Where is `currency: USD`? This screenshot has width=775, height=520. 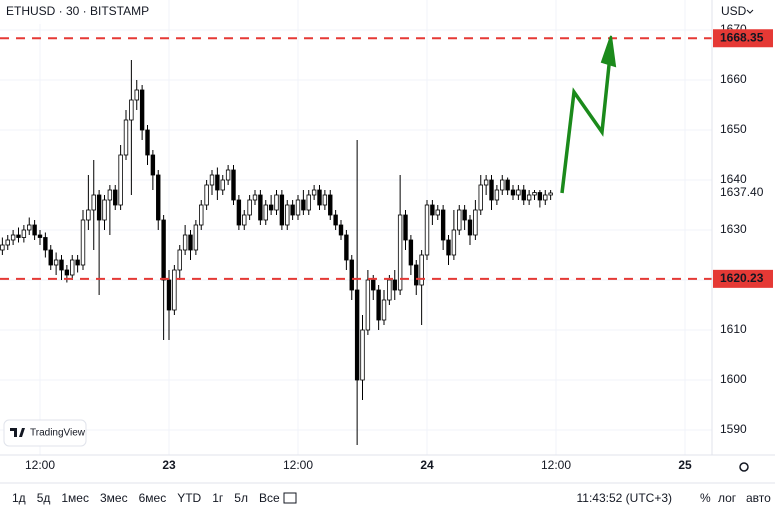
currency: USD is located at coordinates (734, 11).